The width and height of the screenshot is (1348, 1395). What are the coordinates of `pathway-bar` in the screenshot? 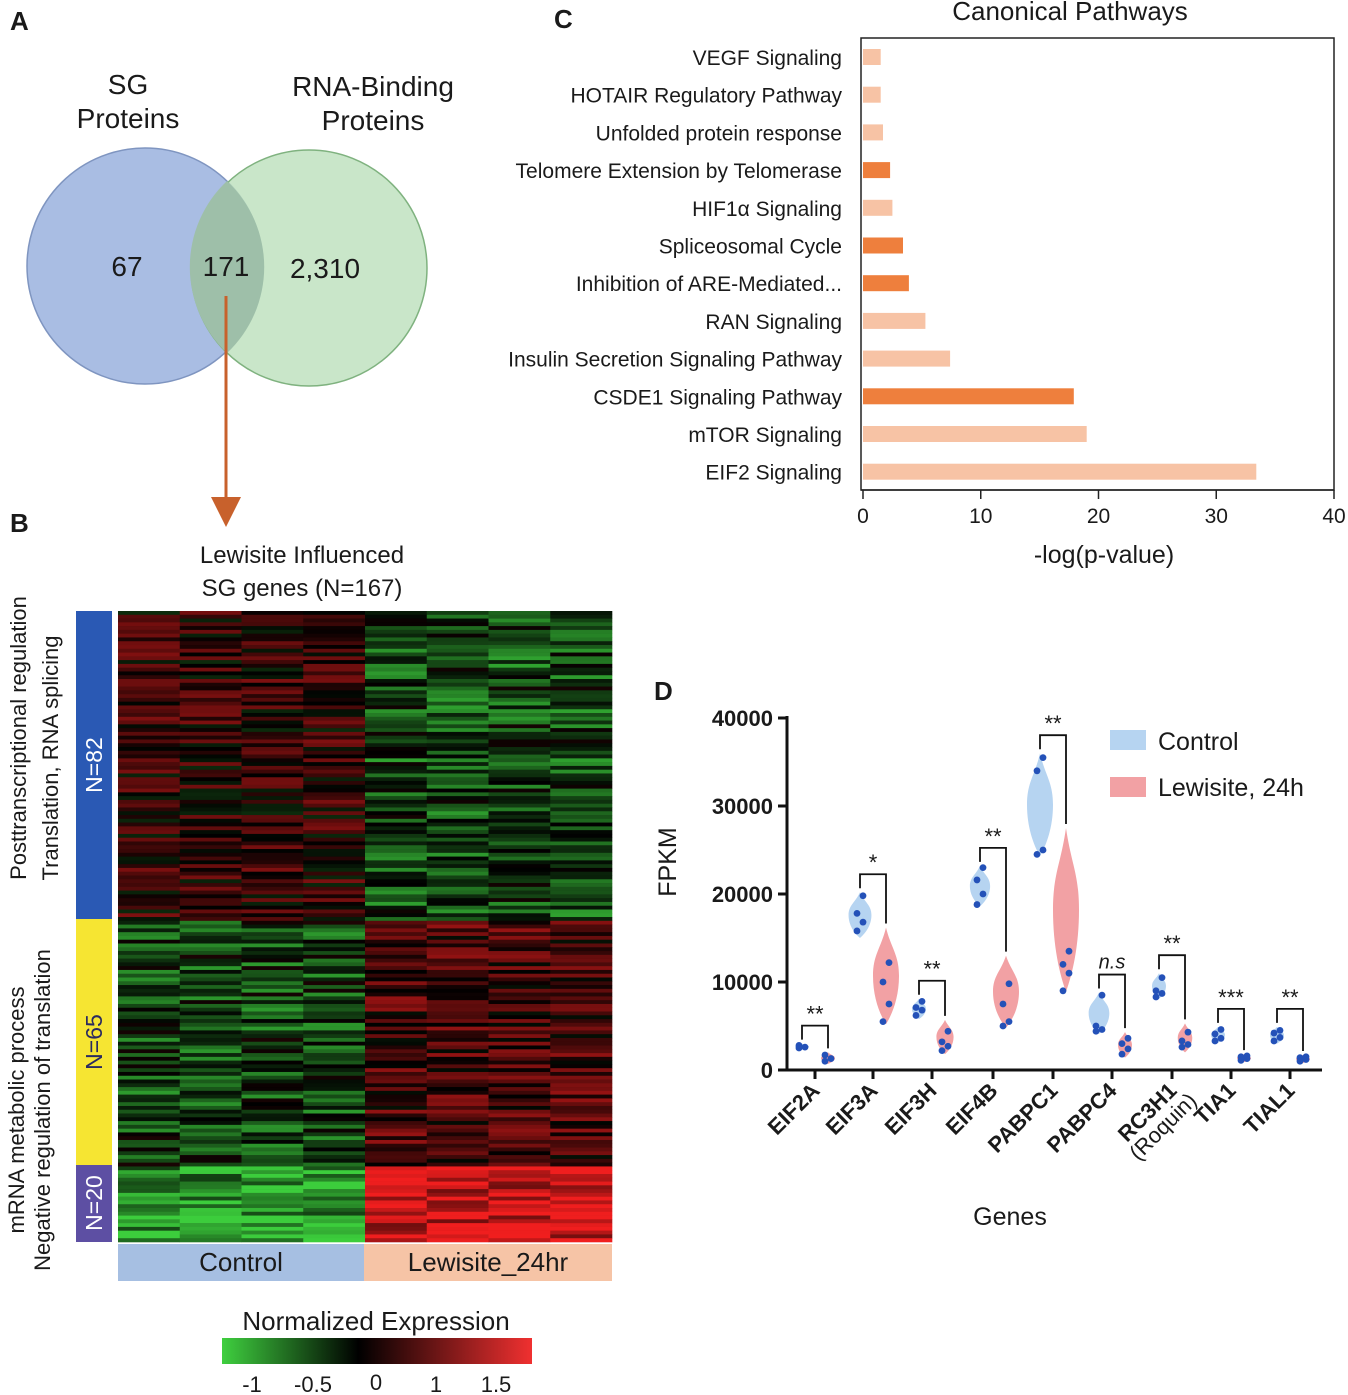 It's located at (894, 320).